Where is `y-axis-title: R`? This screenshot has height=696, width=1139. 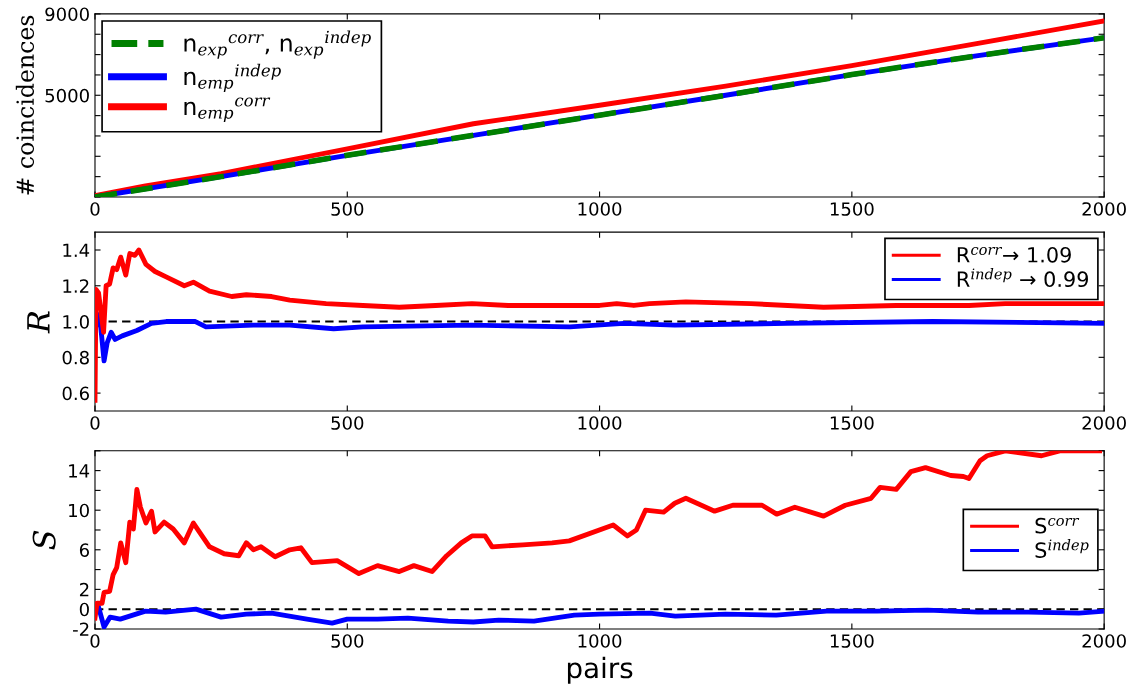 y-axis-title: R is located at coordinates (38, 322).